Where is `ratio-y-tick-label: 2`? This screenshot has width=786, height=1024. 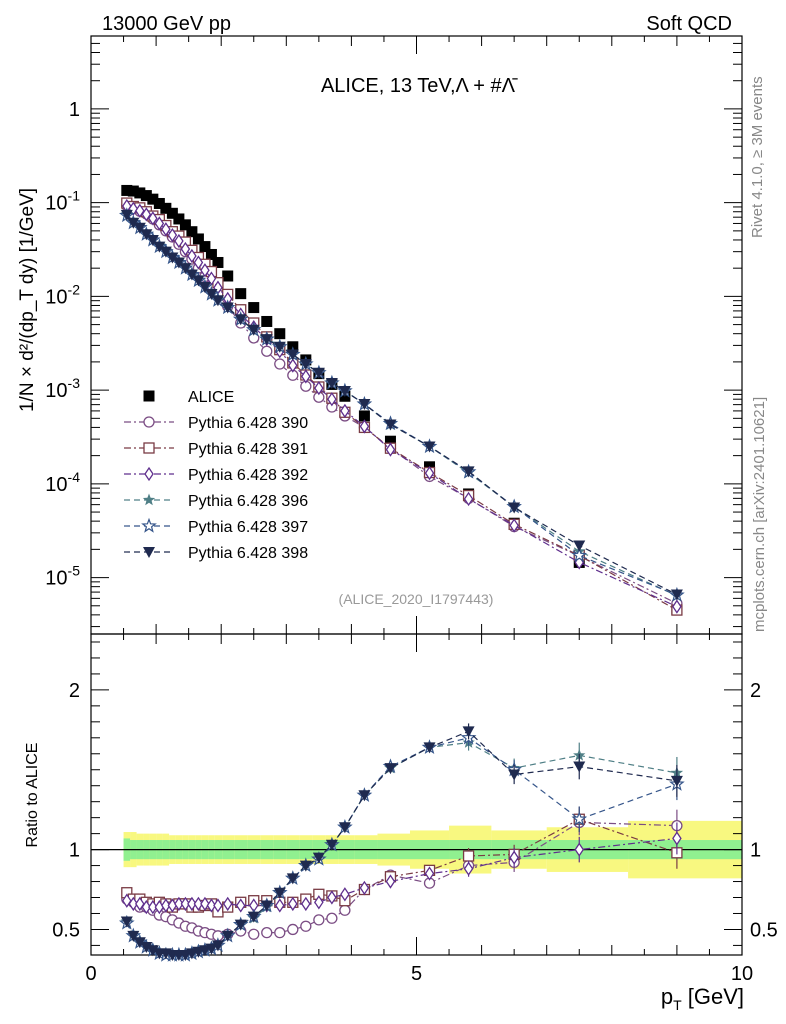
ratio-y-tick-label: 2 is located at coordinates (74, 691).